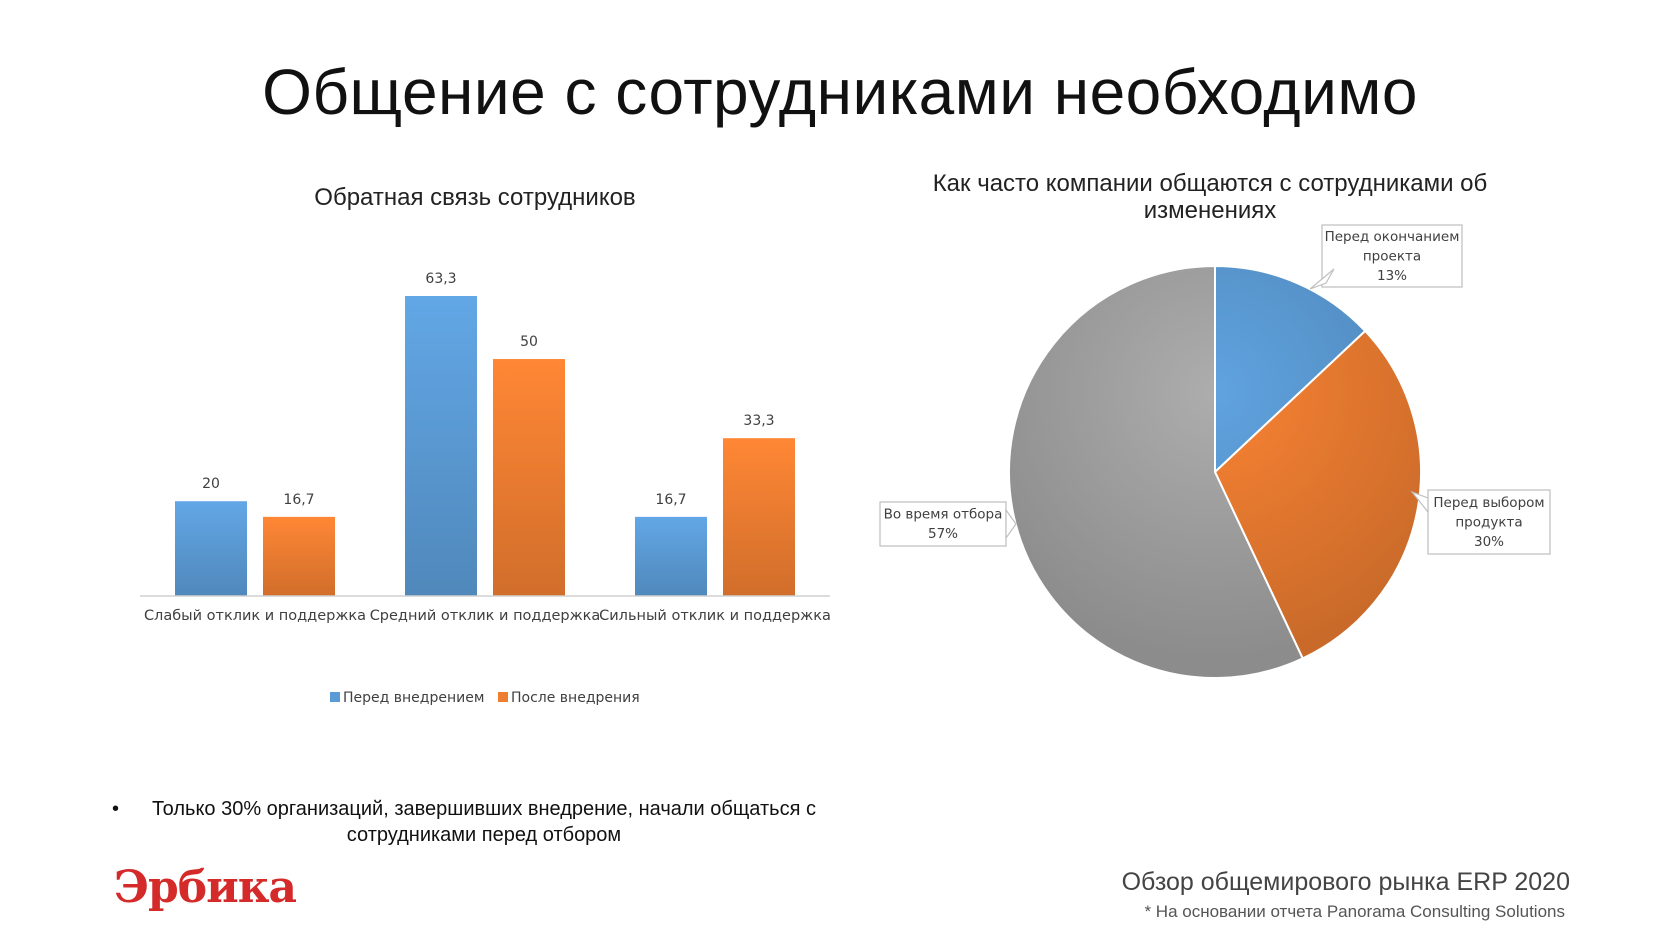 This screenshot has height=945, width=1680. I want to click on pie-callout-1: Перед окончанием проекта 13%, so click(1386, 257).